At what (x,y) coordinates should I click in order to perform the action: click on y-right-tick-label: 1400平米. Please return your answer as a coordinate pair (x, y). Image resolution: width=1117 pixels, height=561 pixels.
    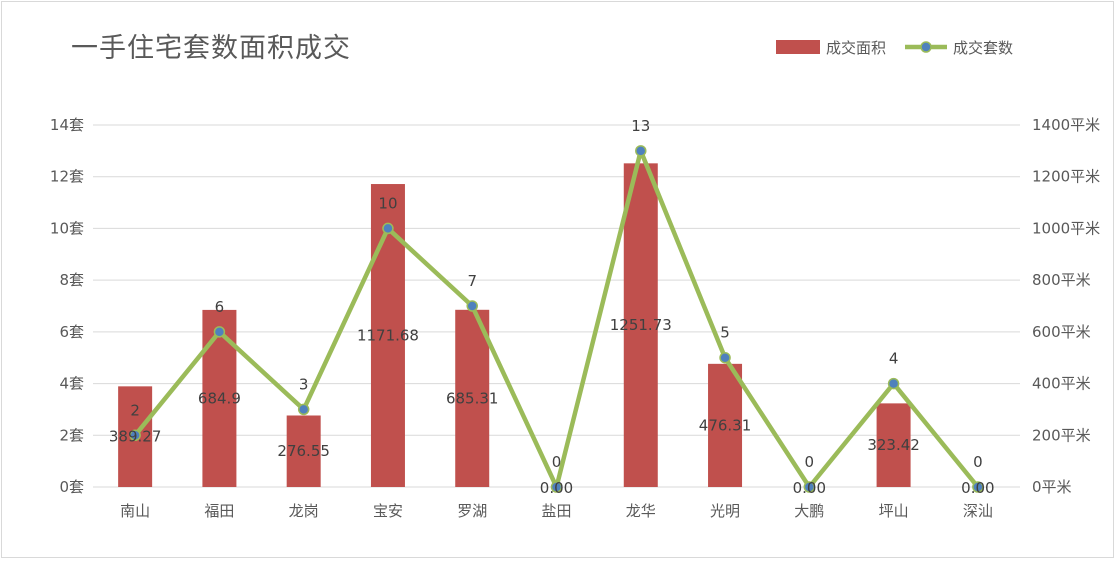
    Looking at the image, I should click on (1066, 125).